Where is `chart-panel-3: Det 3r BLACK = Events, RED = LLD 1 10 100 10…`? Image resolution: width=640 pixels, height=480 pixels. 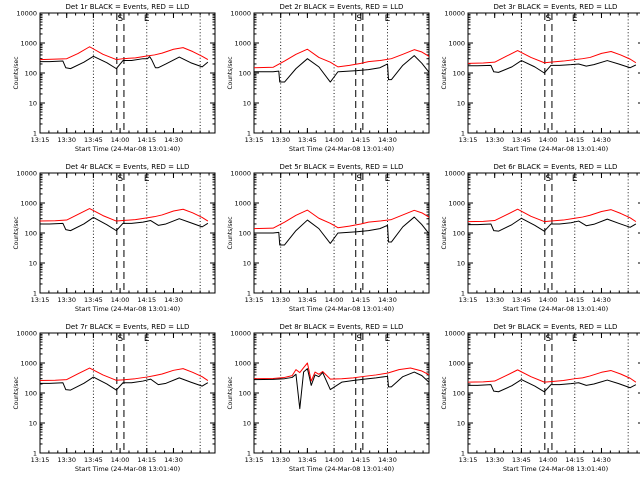 chart-panel-3: Det 3r BLACK = Events, RED = LLD 1 10 100 10… is located at coordinates (540, 78).